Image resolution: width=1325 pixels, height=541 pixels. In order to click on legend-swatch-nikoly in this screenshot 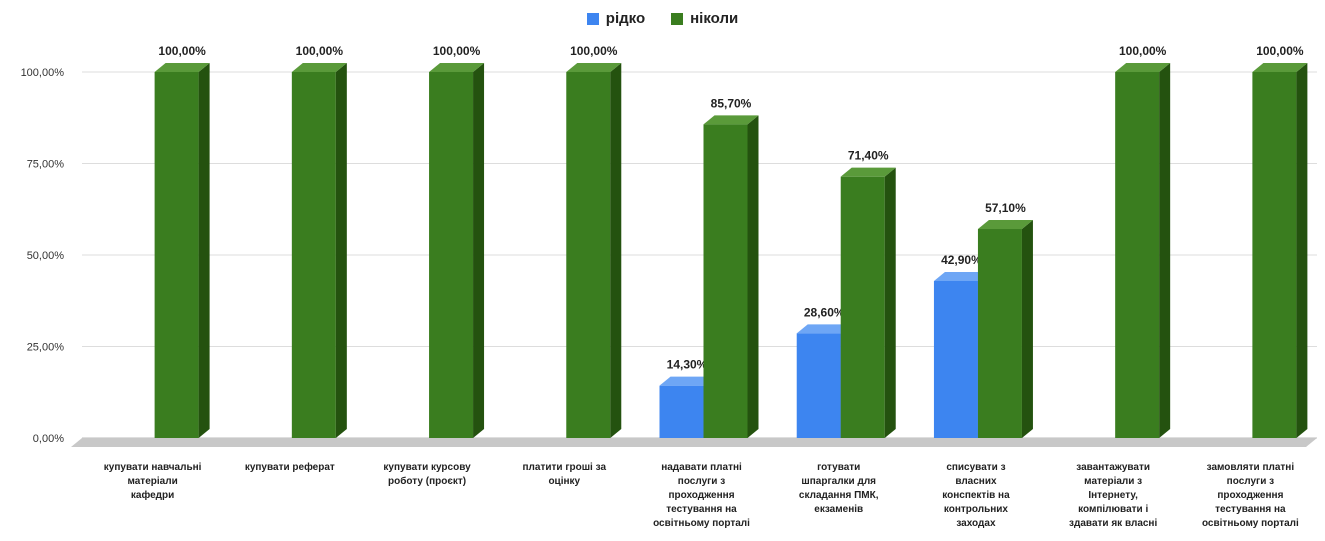, I will do `click(677, 18)`.